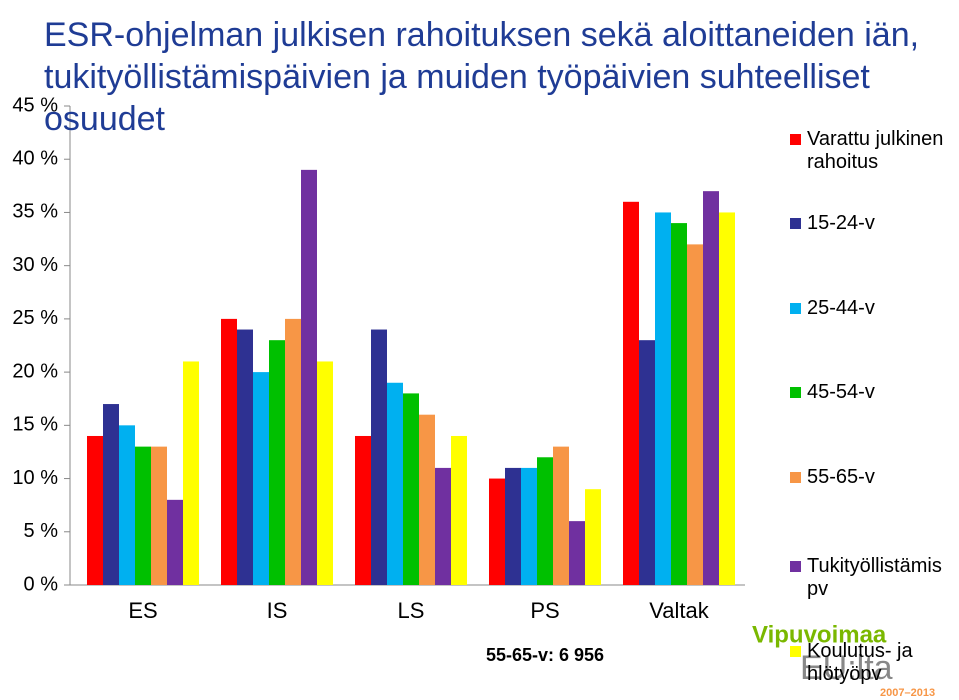 Image resolution: width=959 pixels, height=700 pixels. I want to click on legend-label: Tukityöllistämis pv, so click(874, 577).